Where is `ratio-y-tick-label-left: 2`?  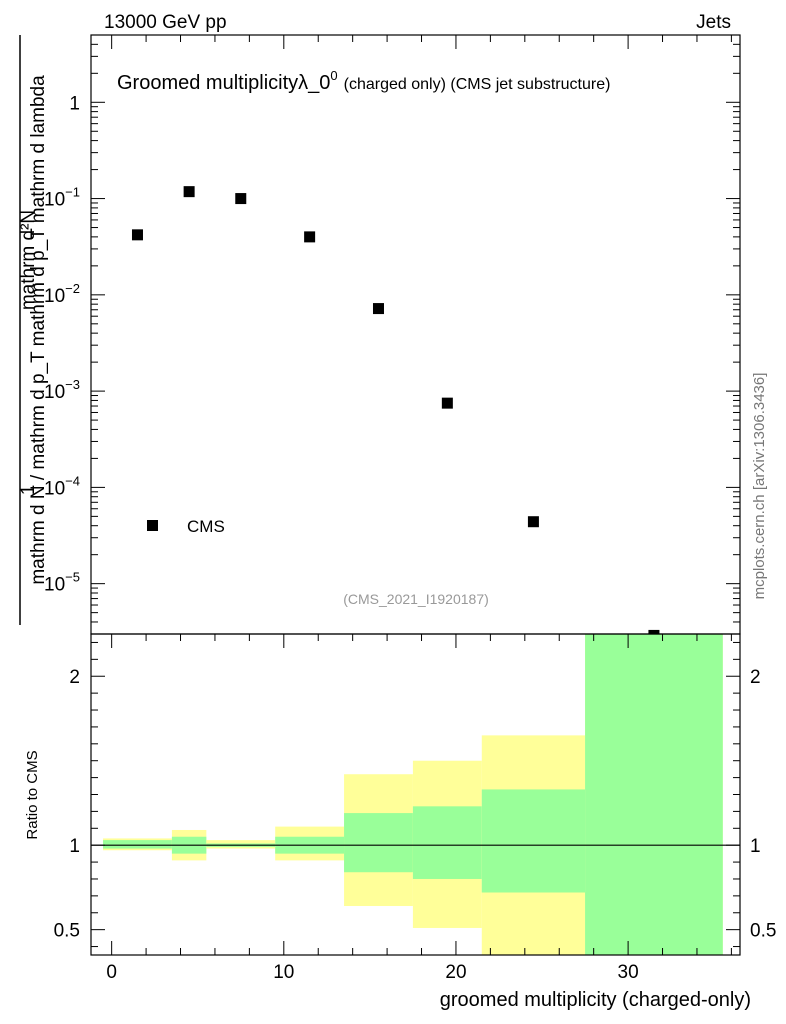
ratio-y-tick-label-left: 2 is located at coordinates (74, 677).